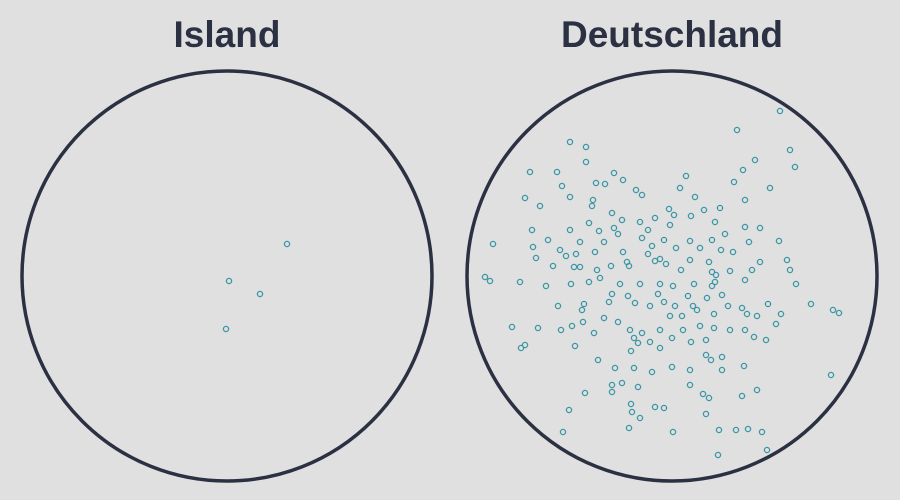  Describe the element at coordinates (672, 34) in the screenshot. I see `panel-title-deutschland: Deutschland` at that location.